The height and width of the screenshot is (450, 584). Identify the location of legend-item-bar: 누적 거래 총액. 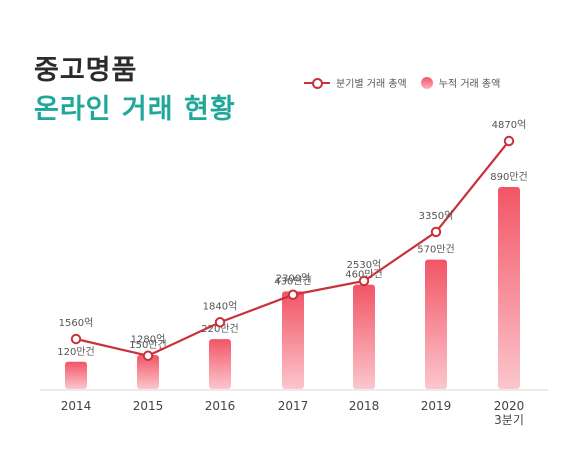
(458, 82).